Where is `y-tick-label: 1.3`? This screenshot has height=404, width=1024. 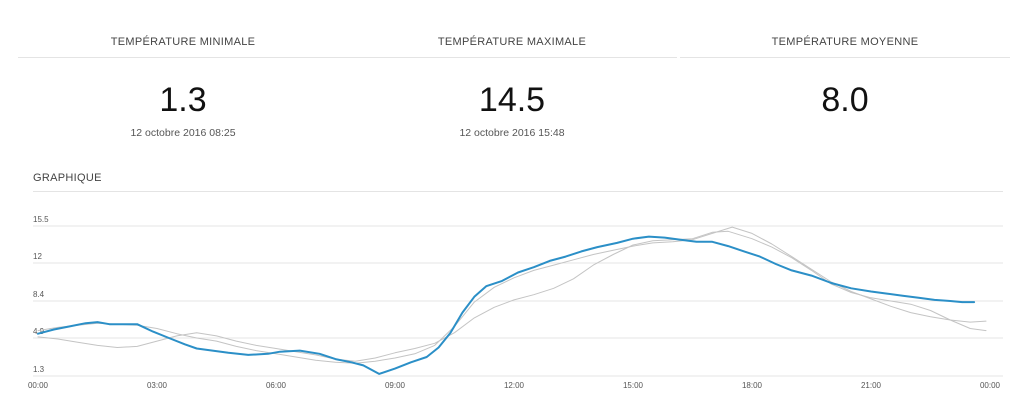
y-tick-label: 1.3 is located at coordinates (39, 369).